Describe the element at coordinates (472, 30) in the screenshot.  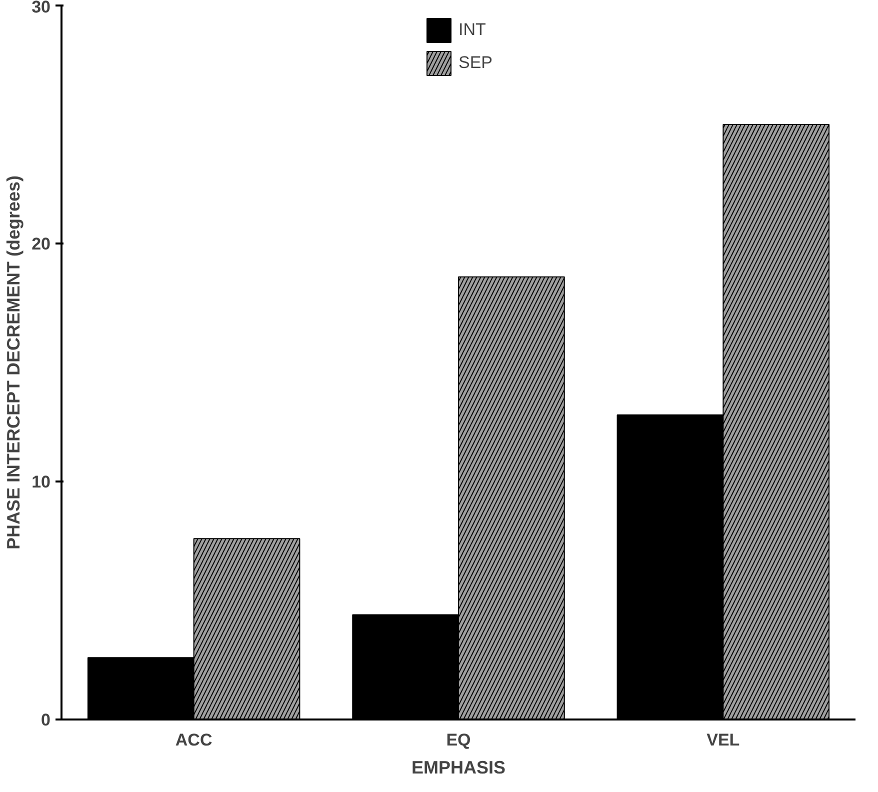
I see `legend-label: INT` at that location.